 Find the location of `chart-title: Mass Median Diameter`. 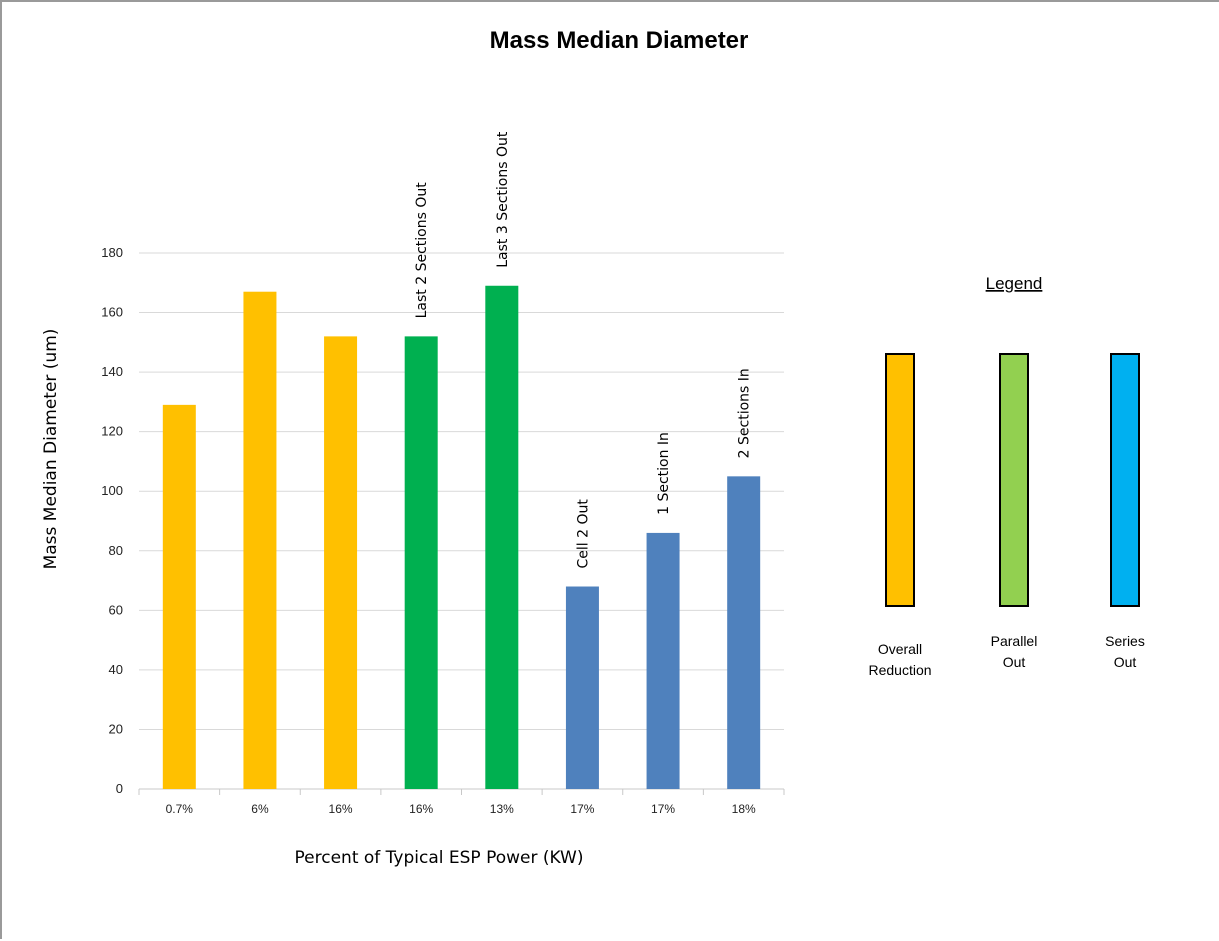

chart-title: Mass Median Diameter is located at coordinates (619, 40).